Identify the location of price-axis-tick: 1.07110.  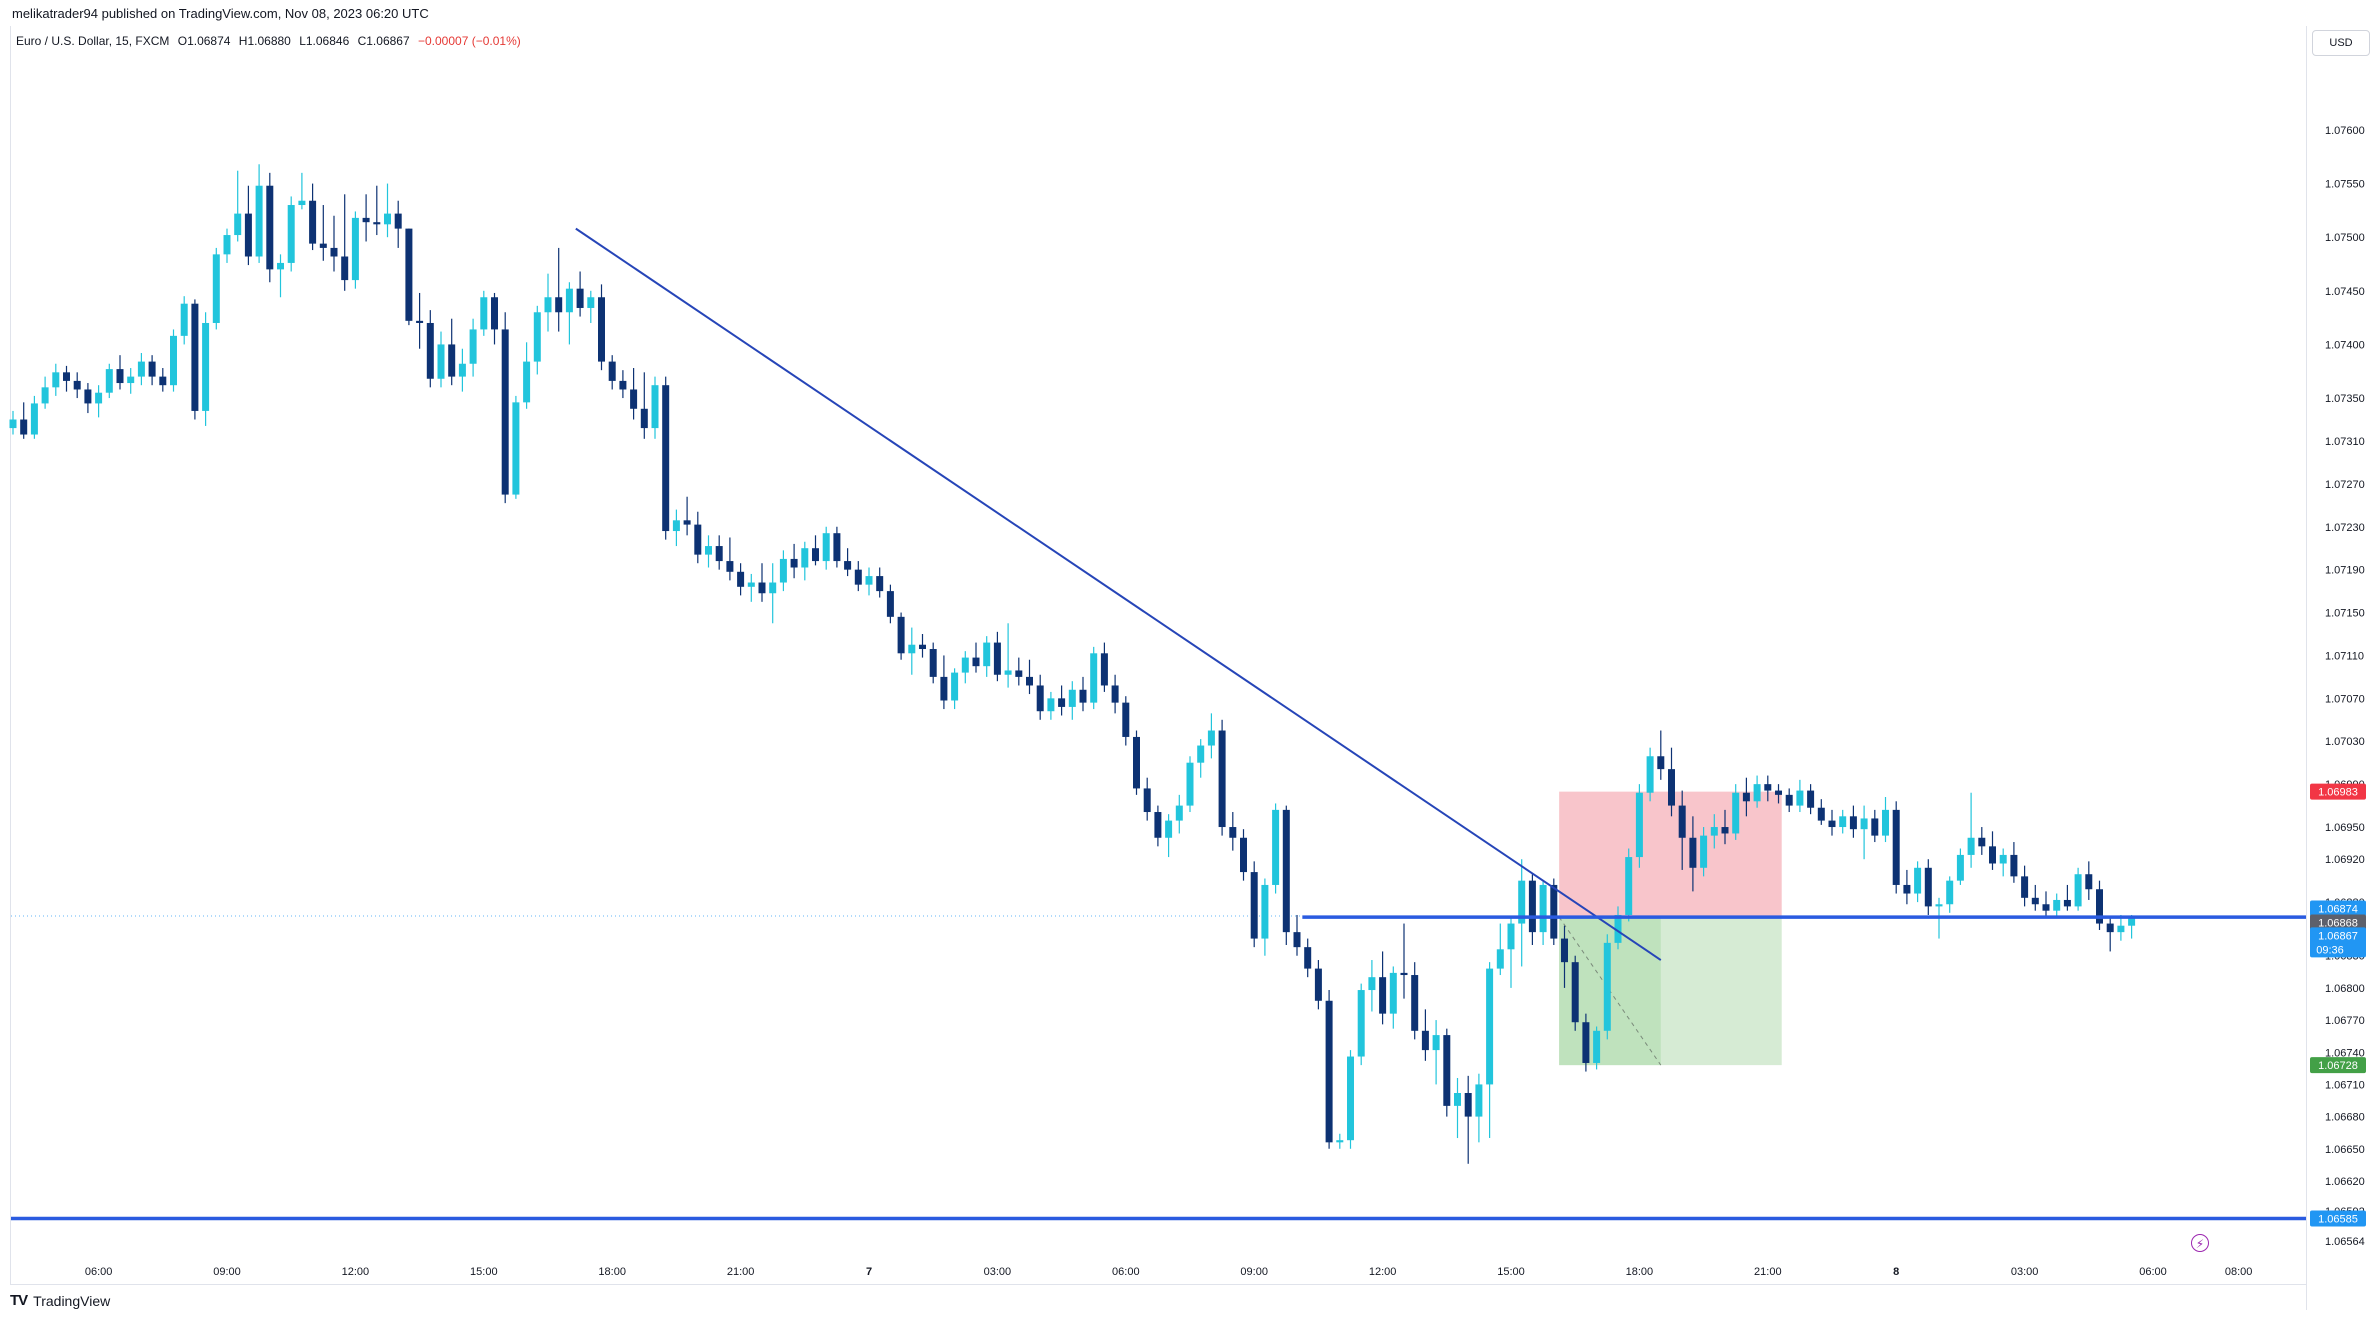
(2344, 656).